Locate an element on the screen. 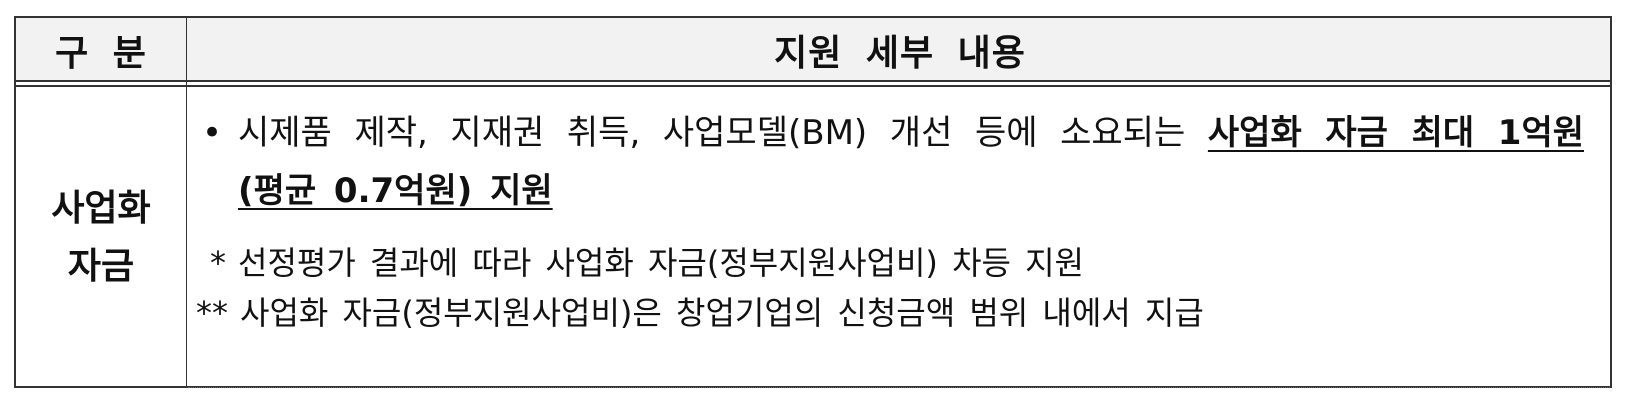 This screenshot has width=1628, height=406. bullet-text: 시제품 제작, 지재권 취득, 사업모델(BM) 개선 등에 소요되는 is located at coordinates (712, 133).